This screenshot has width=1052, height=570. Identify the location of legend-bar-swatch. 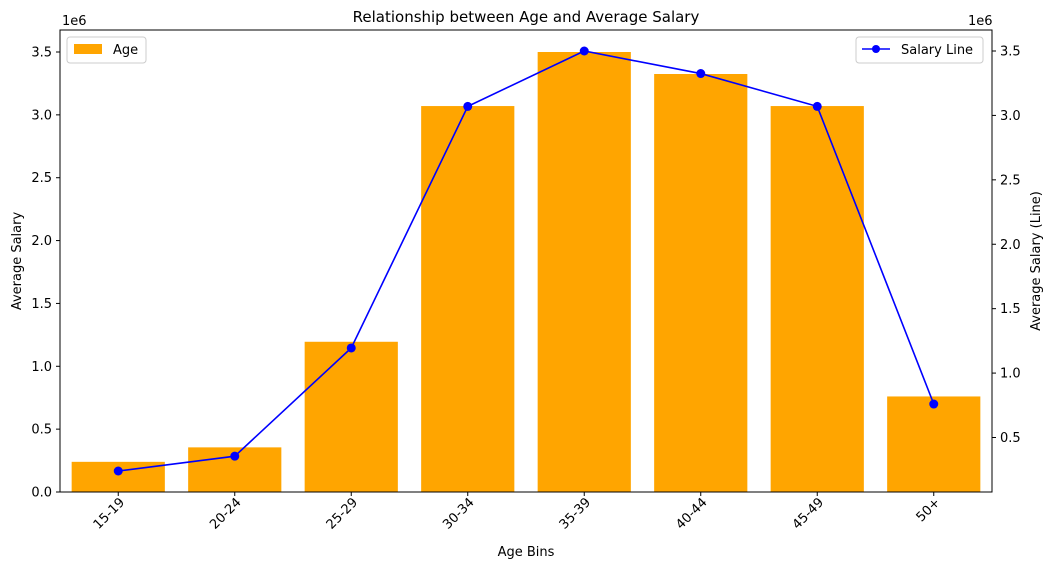
(88, 49).